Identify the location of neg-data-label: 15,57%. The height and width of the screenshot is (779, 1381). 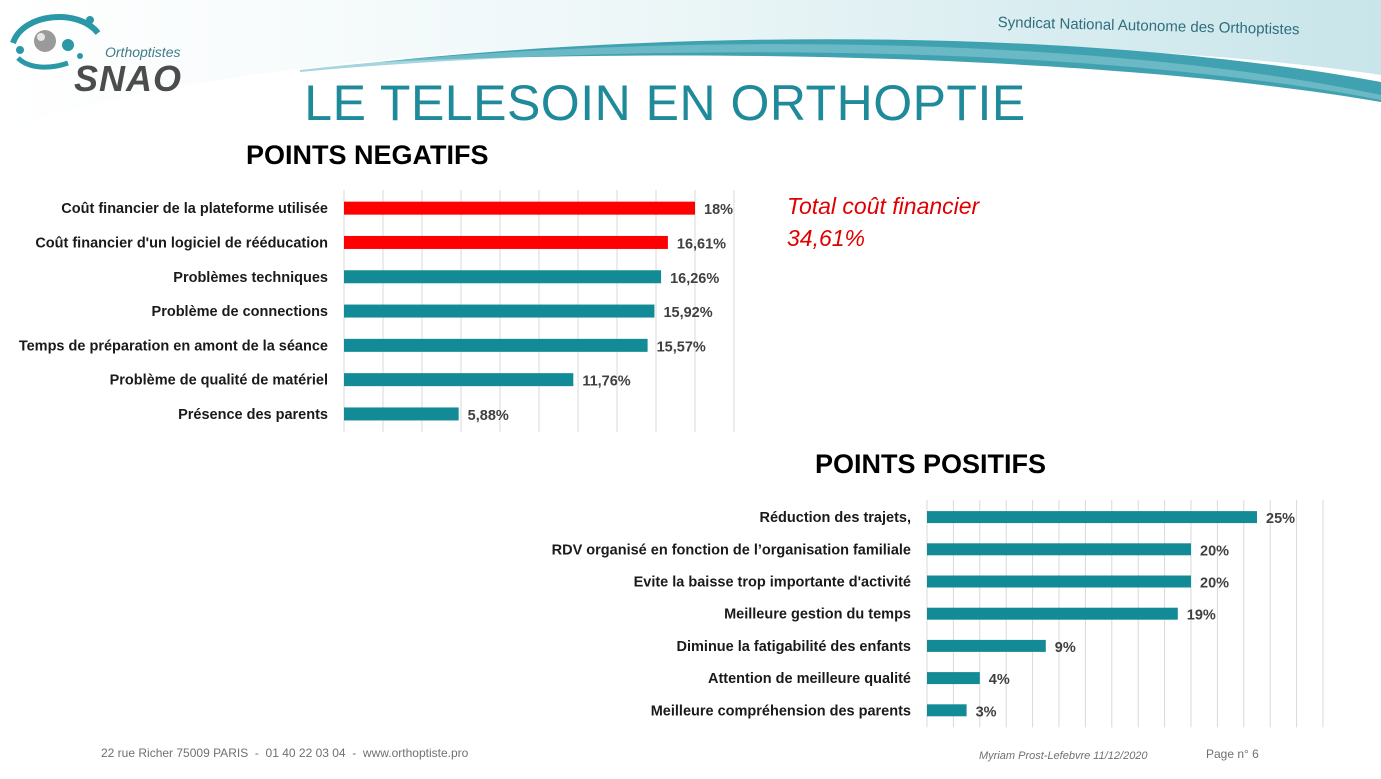
(681, 347).